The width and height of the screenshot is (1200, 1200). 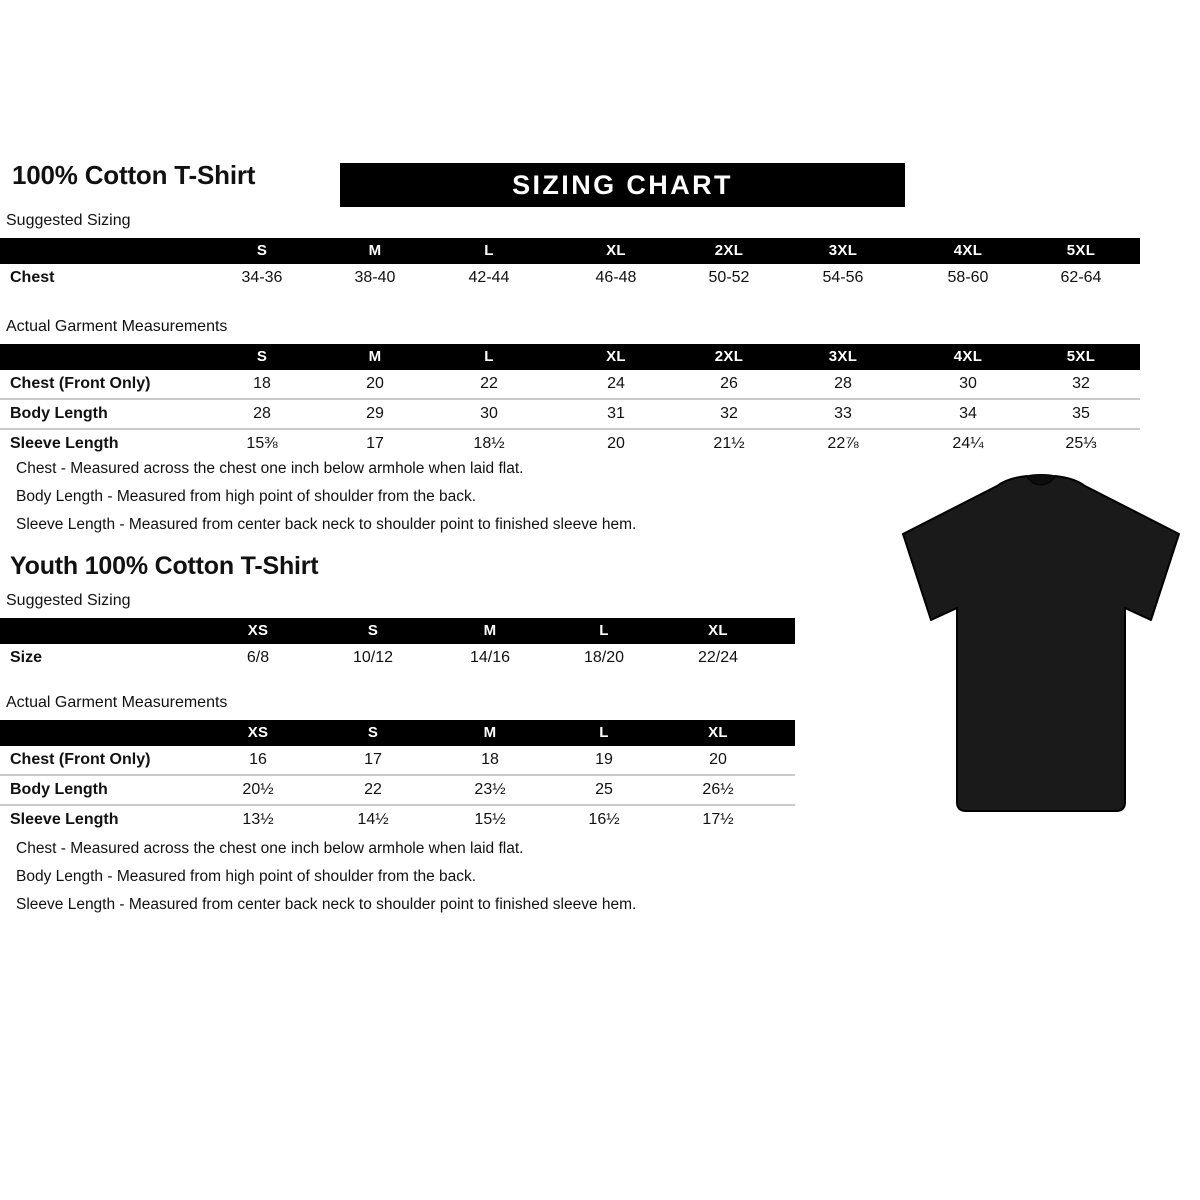 What do you see at coordinates (616, 277) in the screenshot?
I see `table-cell: 46-48` at bounding box center [616, 277].